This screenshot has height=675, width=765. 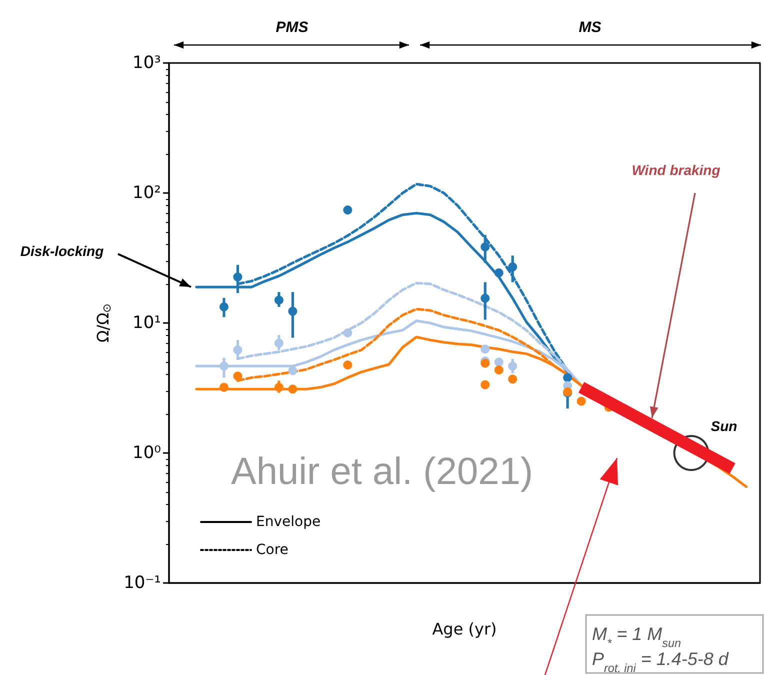 What do you see at coordinates (146, 323) in the screenshot?
I see `y-tick-label: 10¹` at bounding box center [146, 323].